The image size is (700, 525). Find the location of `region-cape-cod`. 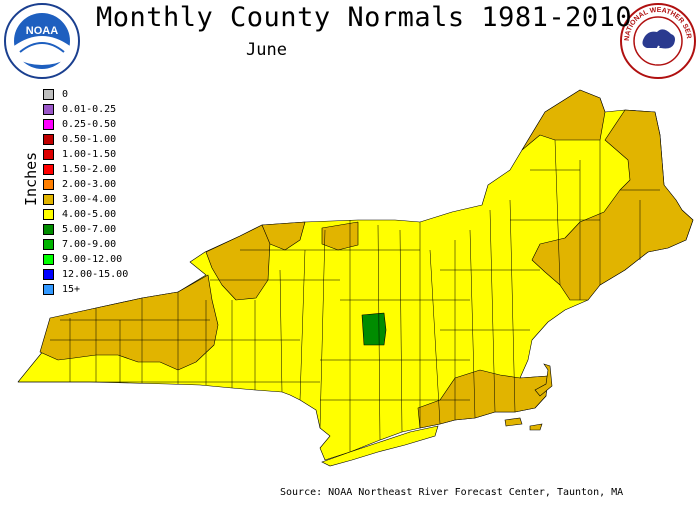

region-cape-cod is located at coordinates (543, 380).